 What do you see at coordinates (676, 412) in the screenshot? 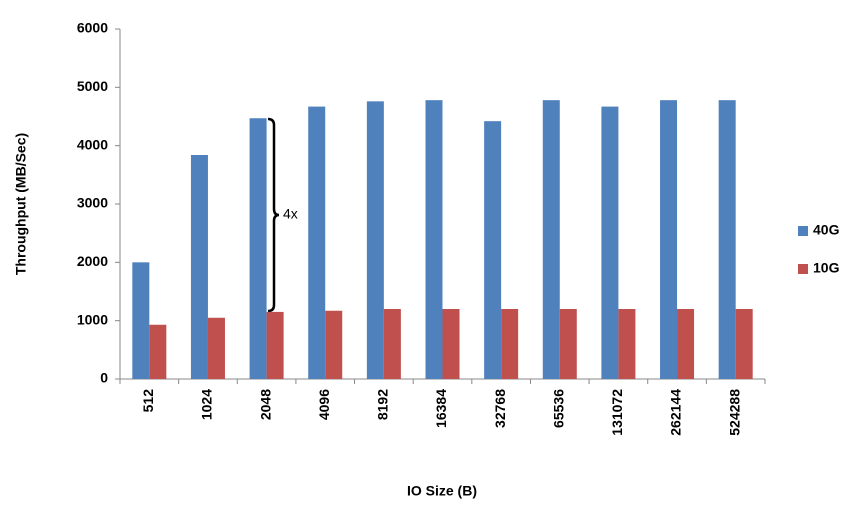
I see `x-tick-label: 262144` at bounding box center [676, 412].